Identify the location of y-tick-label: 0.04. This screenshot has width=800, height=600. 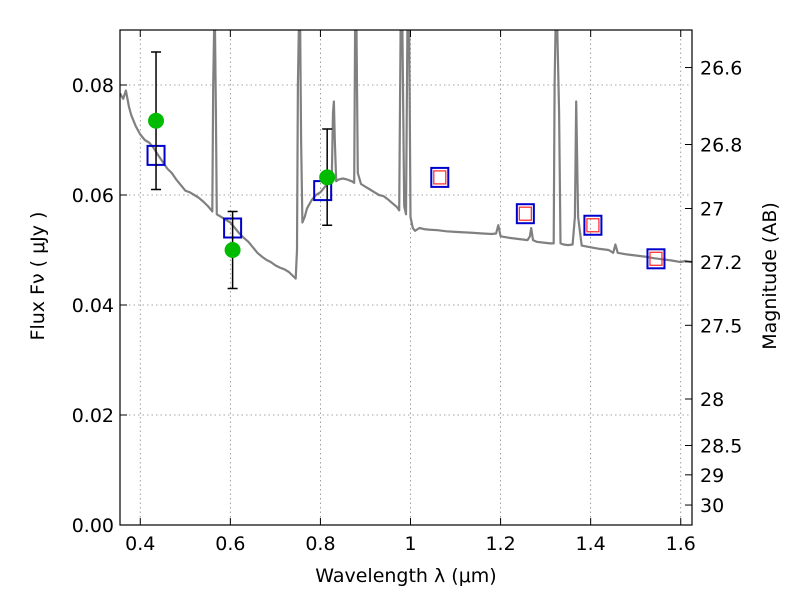
(93, 306).